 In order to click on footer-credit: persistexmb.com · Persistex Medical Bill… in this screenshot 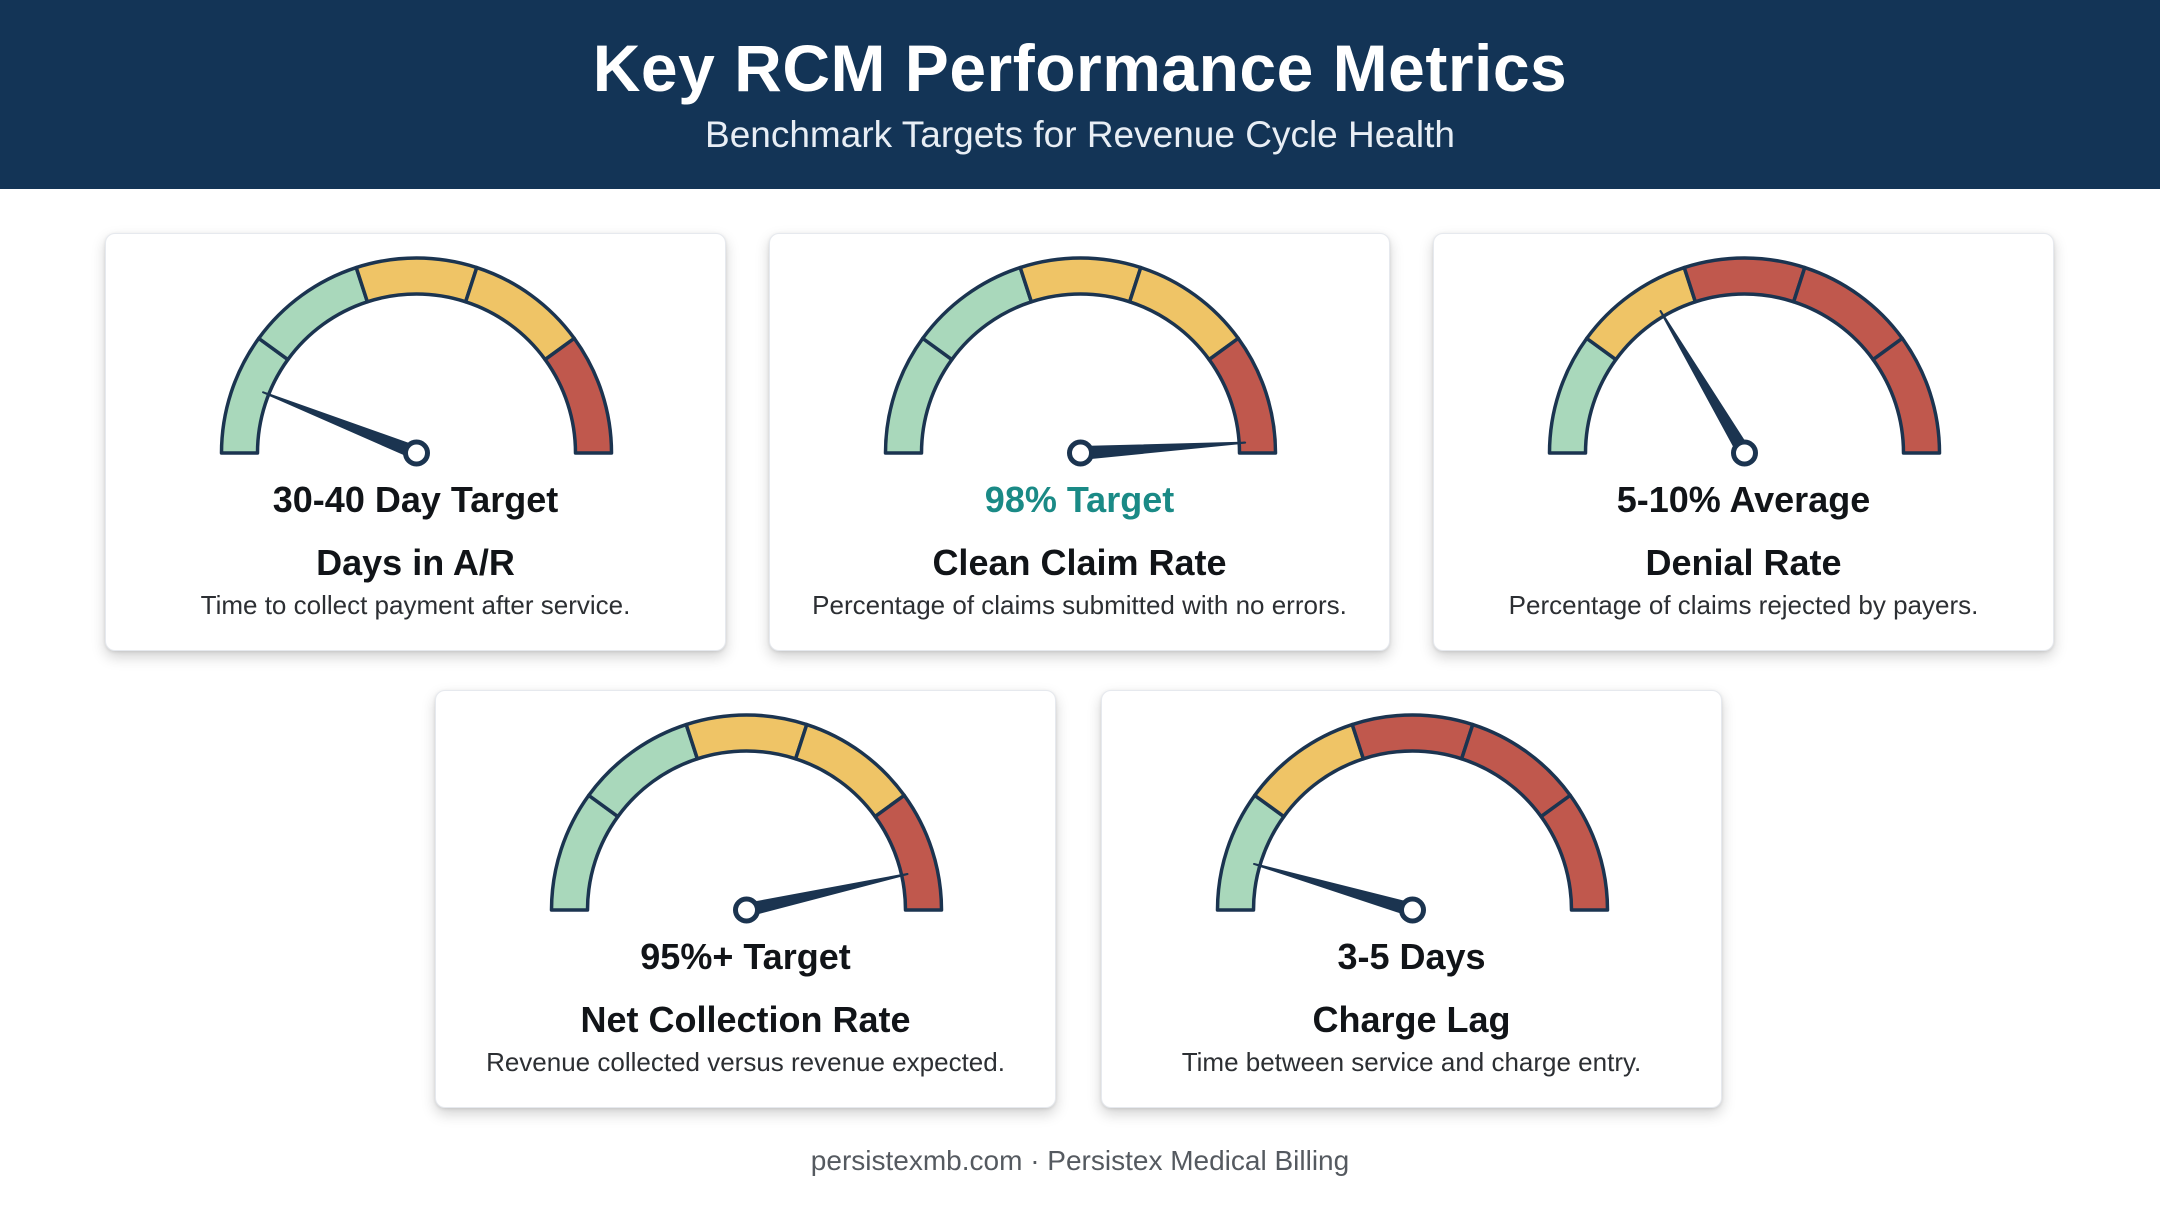, I will do `click(1080, 1160)`.